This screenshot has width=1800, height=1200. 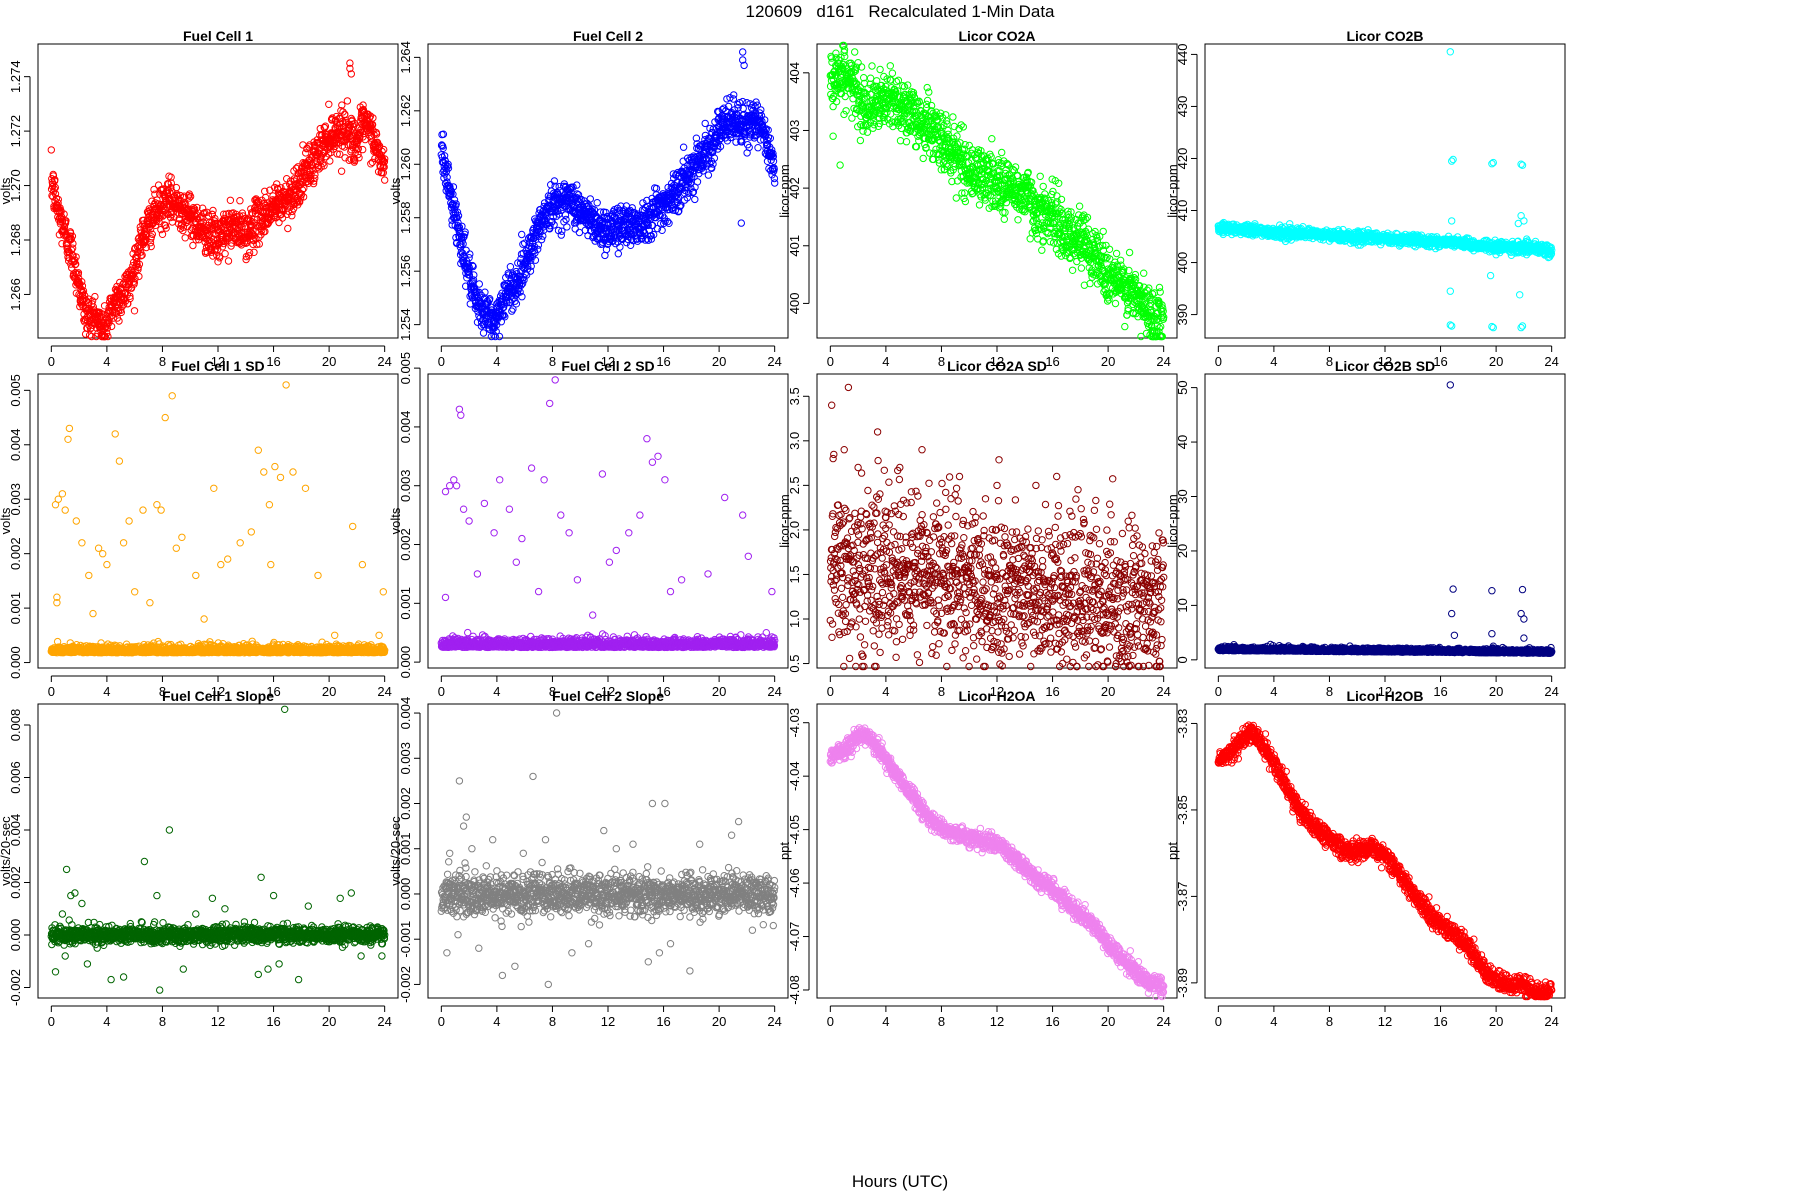 What do you see at coordinates (1182, 263) in the screenshot?
I see `y-tick-label: 400` at bounding box center [1182, 263].